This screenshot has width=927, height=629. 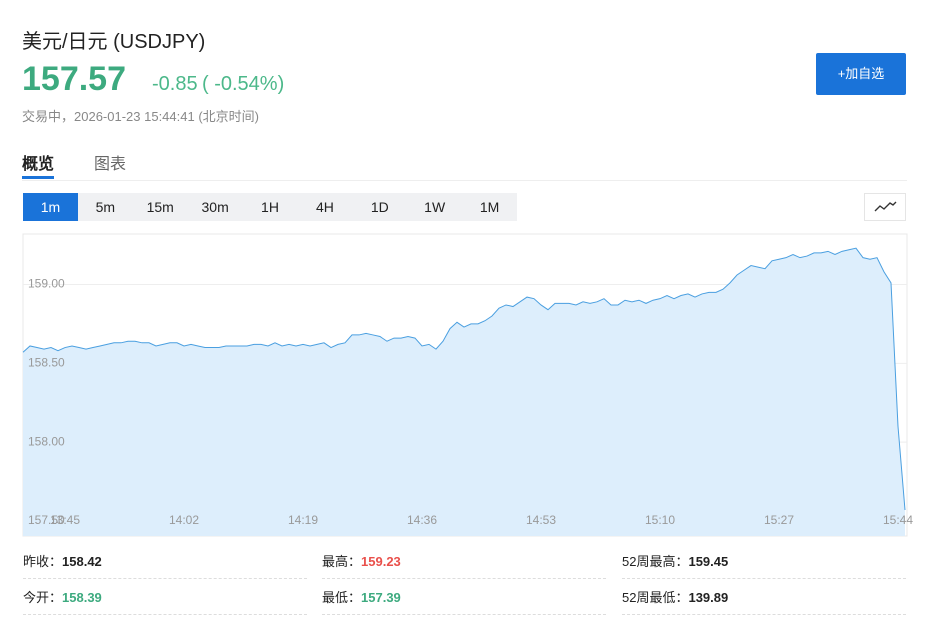 I want to click on interval-button: 30m, so click(x=215, y=207).